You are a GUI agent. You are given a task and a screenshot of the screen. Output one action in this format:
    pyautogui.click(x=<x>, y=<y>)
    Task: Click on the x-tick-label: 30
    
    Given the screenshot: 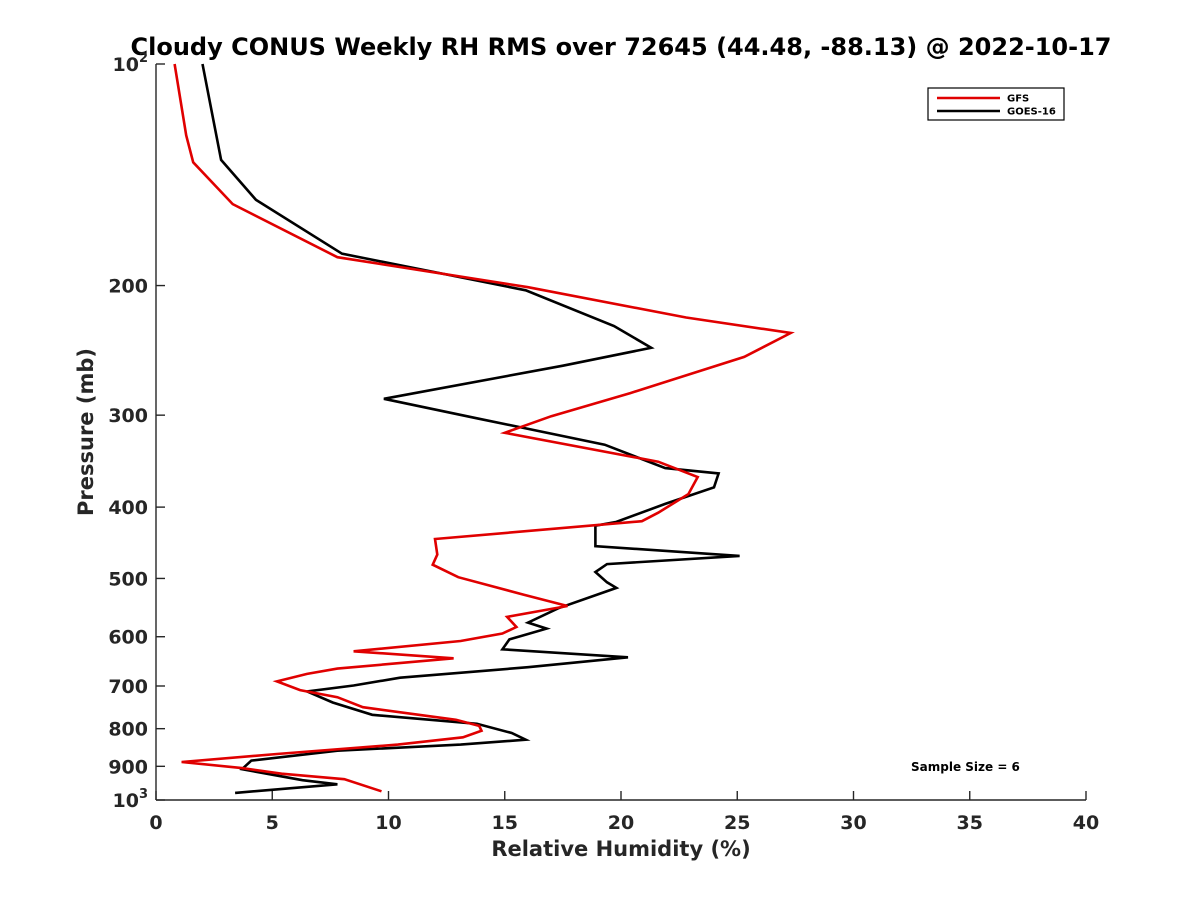 What is the action you would take?
    pyautogui.click(x=853, y=823)
    